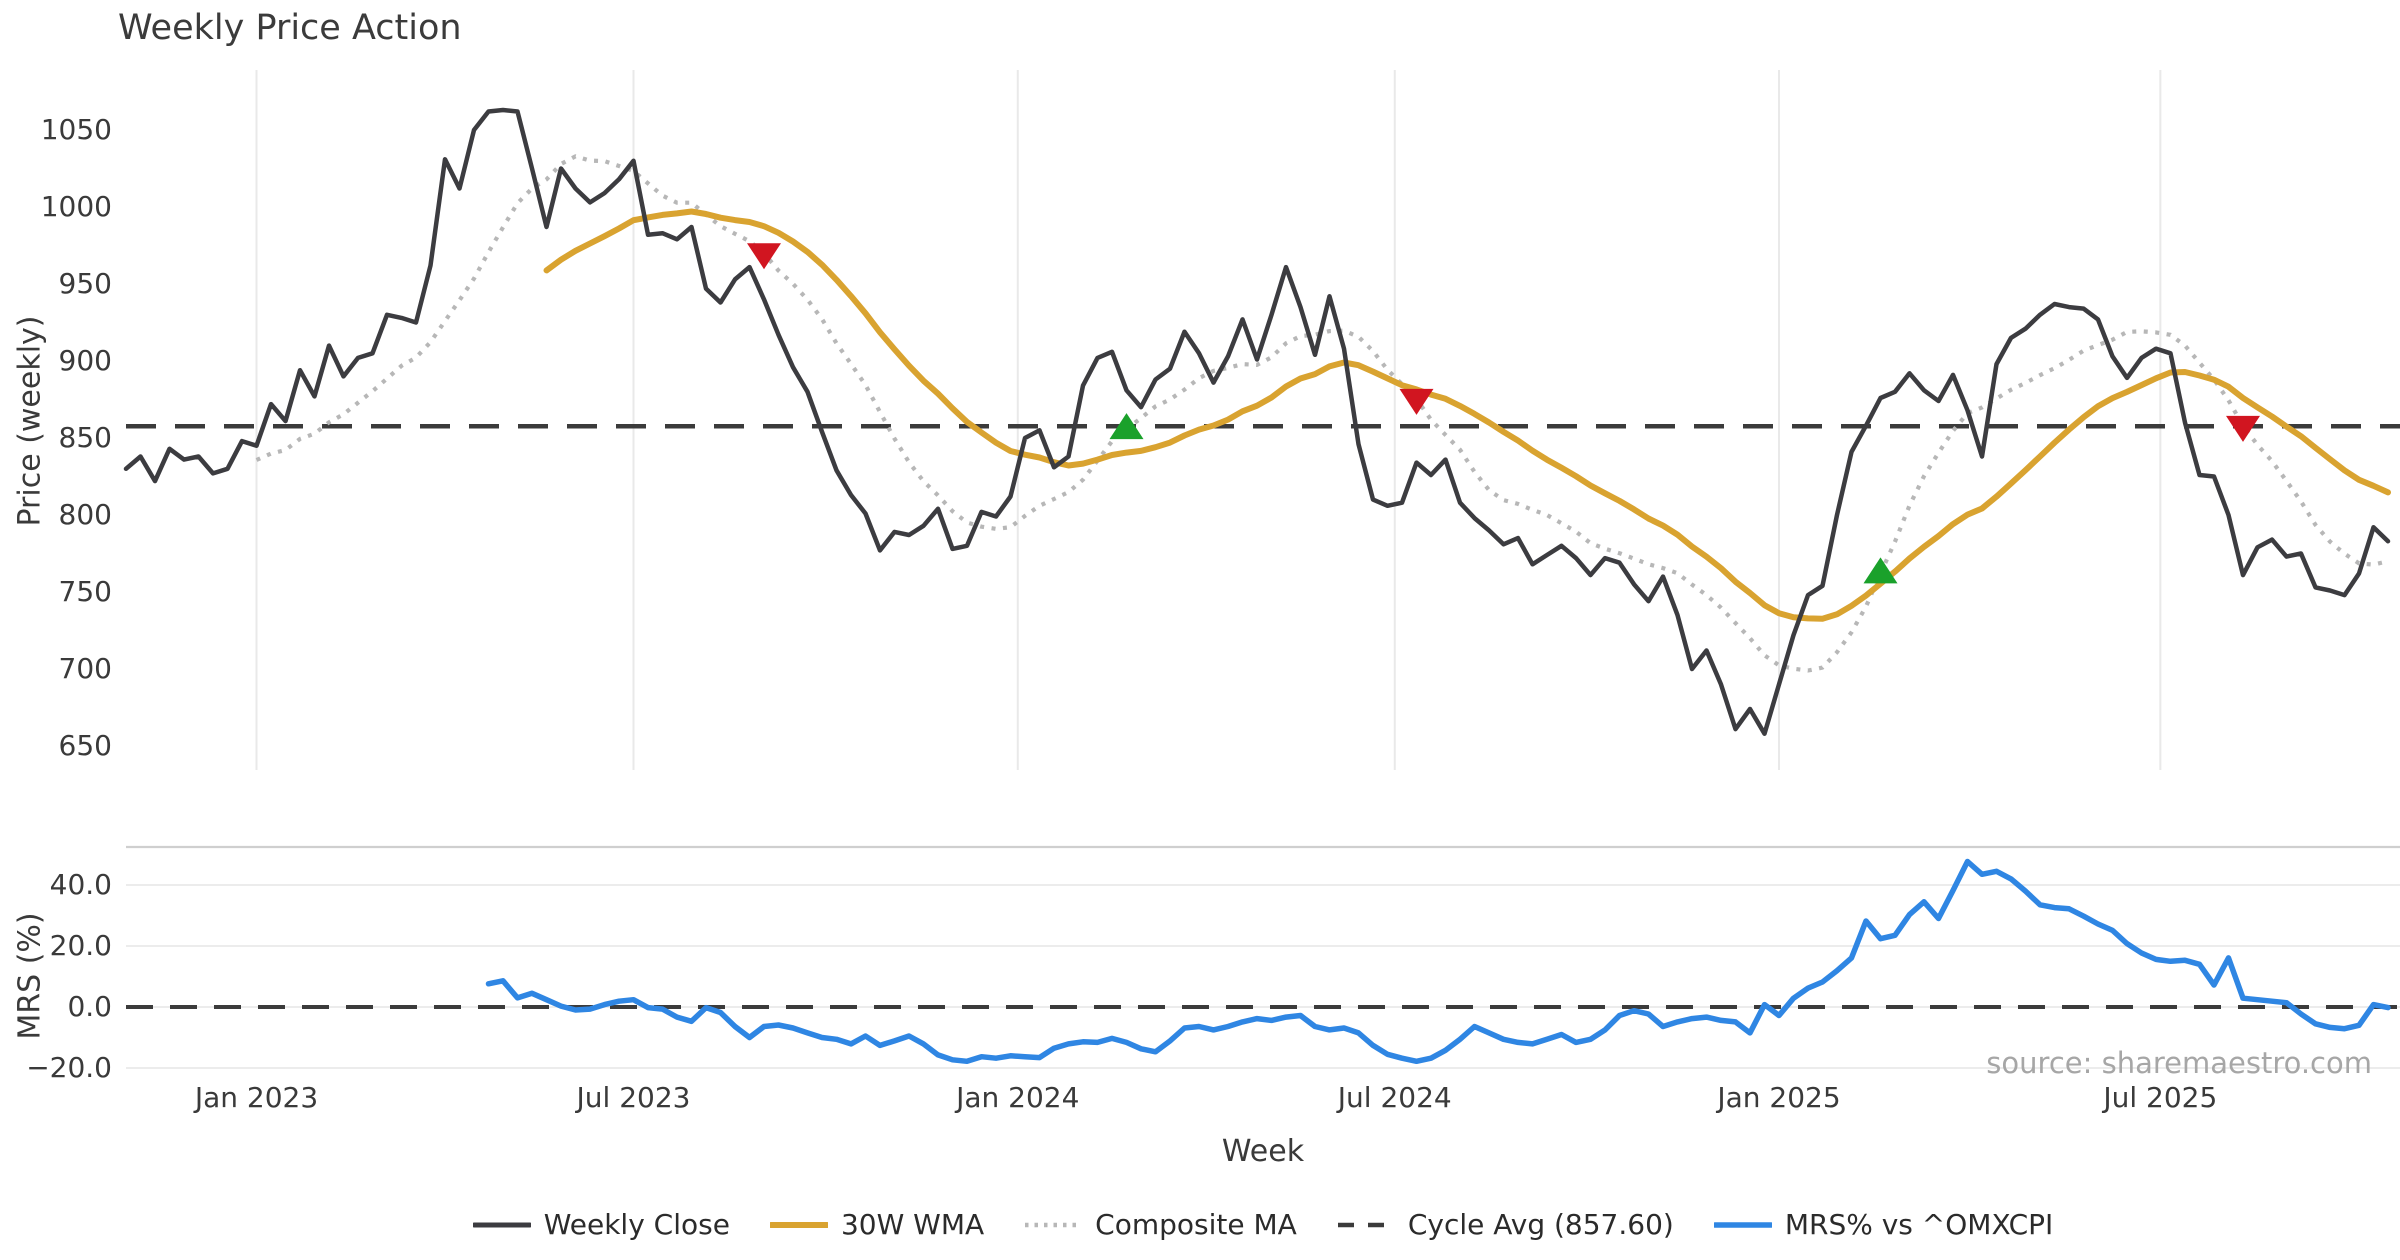  What do you see at coordinates (256, 1097) in the screenshot?
I see `date-tick-label: Jan 2023` at bounding box center [256, 1097].